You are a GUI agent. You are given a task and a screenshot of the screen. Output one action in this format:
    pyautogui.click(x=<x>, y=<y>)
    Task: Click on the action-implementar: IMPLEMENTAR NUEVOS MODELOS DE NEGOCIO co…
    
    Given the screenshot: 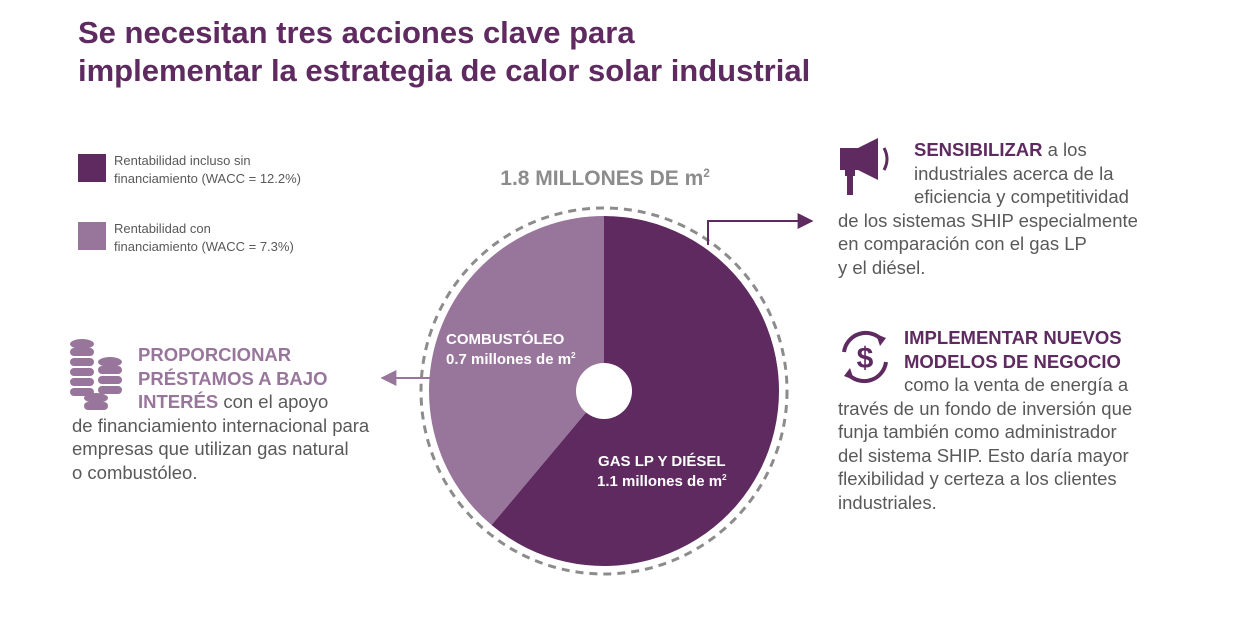 What is the action you would take?
    pyautogui.click(x=985, y=420)
    